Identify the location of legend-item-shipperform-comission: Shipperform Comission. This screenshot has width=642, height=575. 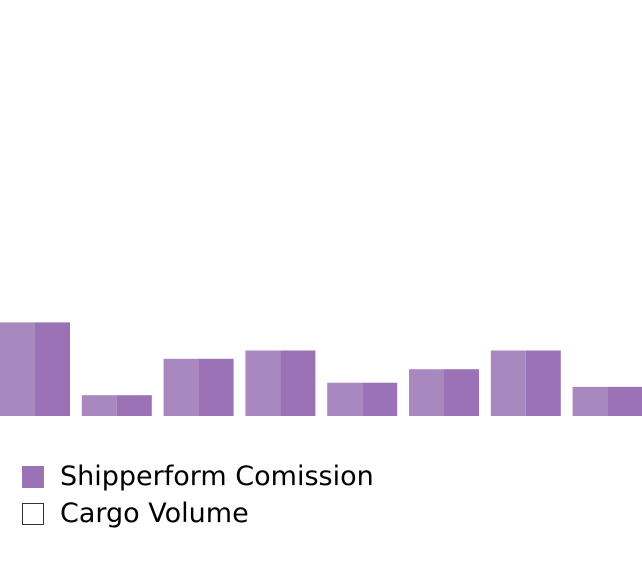
(198, 476).